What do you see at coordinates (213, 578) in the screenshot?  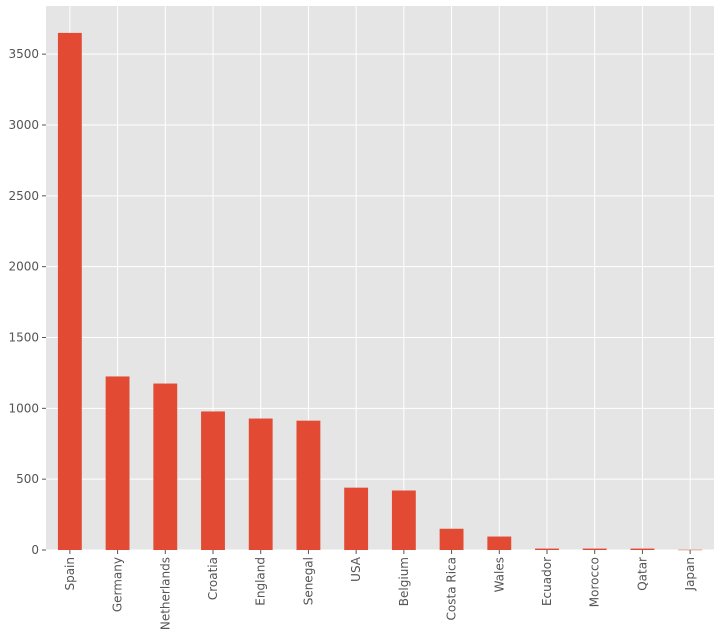 I see `x-tick-label: Croatia` at bounding box center [213, 578].